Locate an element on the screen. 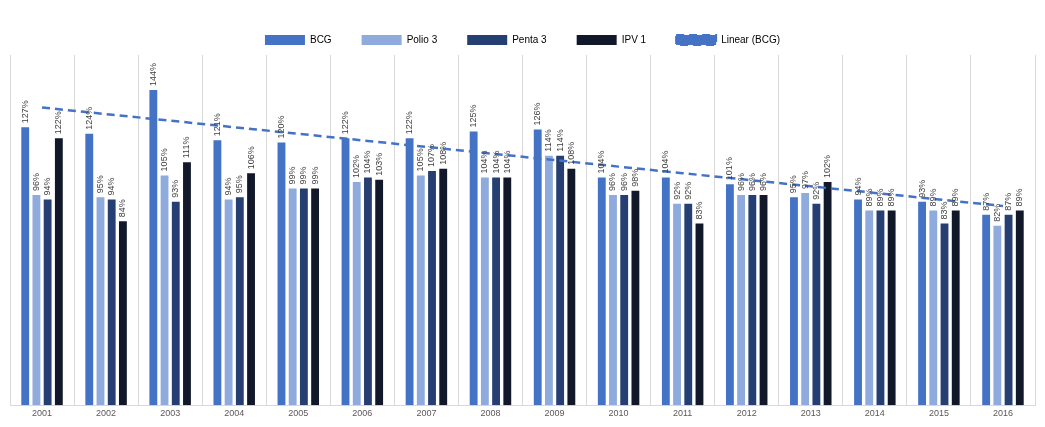 The height and width of the screenshot is (427, 1045). data-label: 98% is located at coordinates (634, 177).